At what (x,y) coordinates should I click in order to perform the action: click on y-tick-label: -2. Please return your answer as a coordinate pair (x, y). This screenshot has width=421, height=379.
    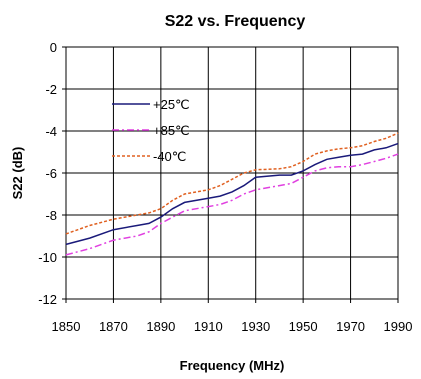
    Looking at the image, I should click on (51, 89).